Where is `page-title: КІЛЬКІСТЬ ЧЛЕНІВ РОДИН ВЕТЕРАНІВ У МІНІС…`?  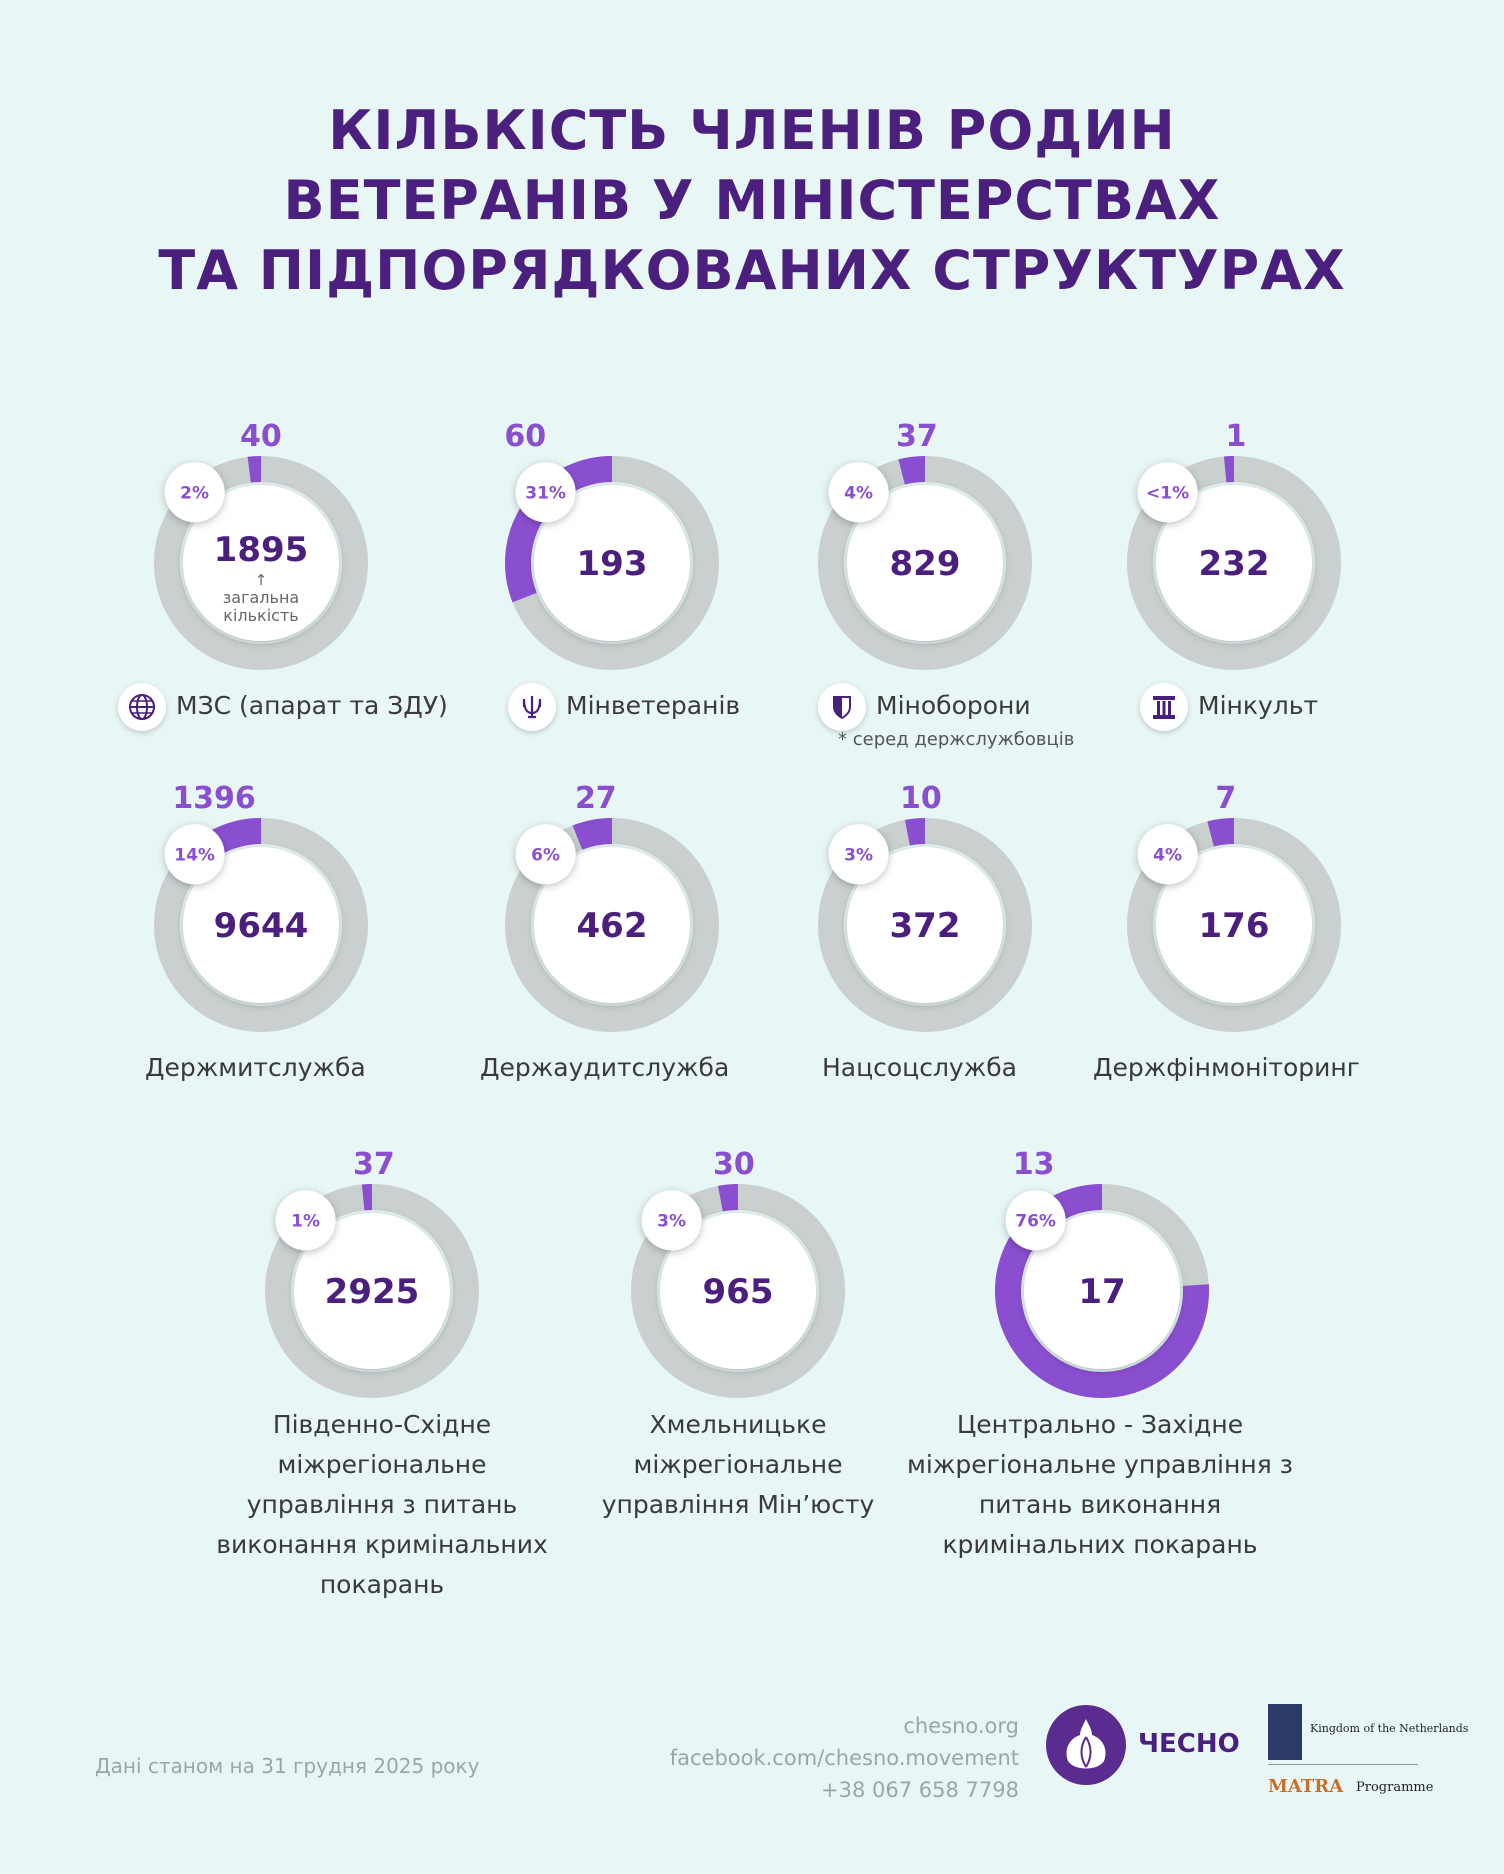 page-title: КІЛЬКІСТЬ ЧЛЕНІВ РОДИН ВЕТЕРАНІВ У МІНІС… is located at coordinates (752, 201).